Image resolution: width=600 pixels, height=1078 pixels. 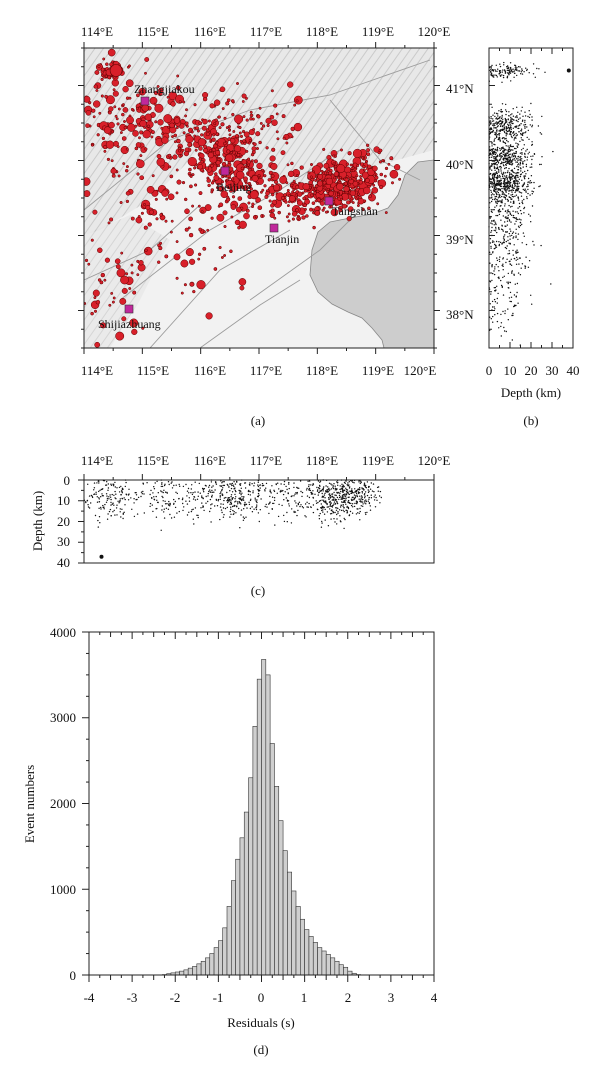 What do you see at coordinates (261, 817) in the screenshot?
I see `histogram-bars` at bounding box center [261, 817].